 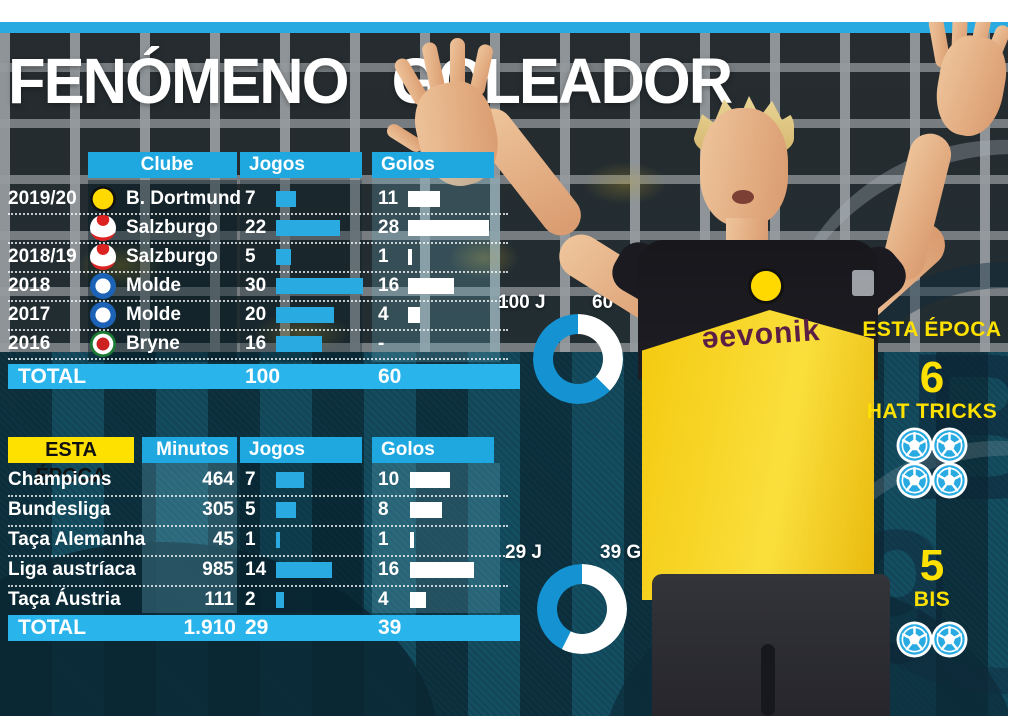 I want to click on minutos-cell: 111, so click(x=219, y=599).